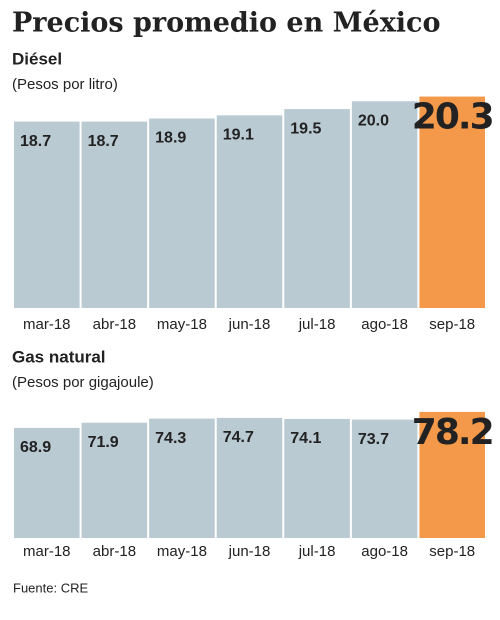 The image size is (500, 620). Describe the element at coordinates (65, 84) in the screenshot. I see `chart-subtitle: (Pesos por litro)` at that location.